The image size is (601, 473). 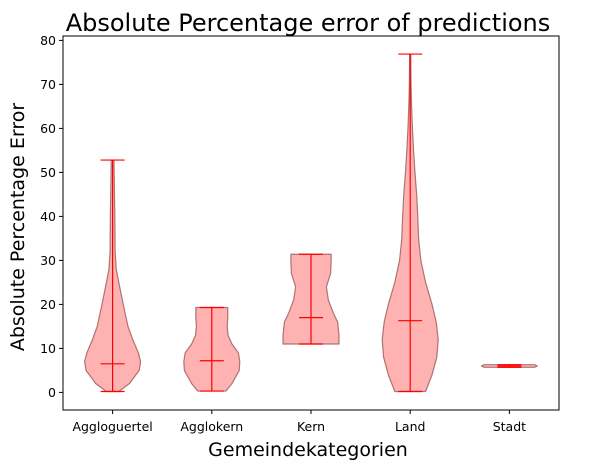 I want to click on x-tick-label: Aggloguertel, so click(x=112, y=426).